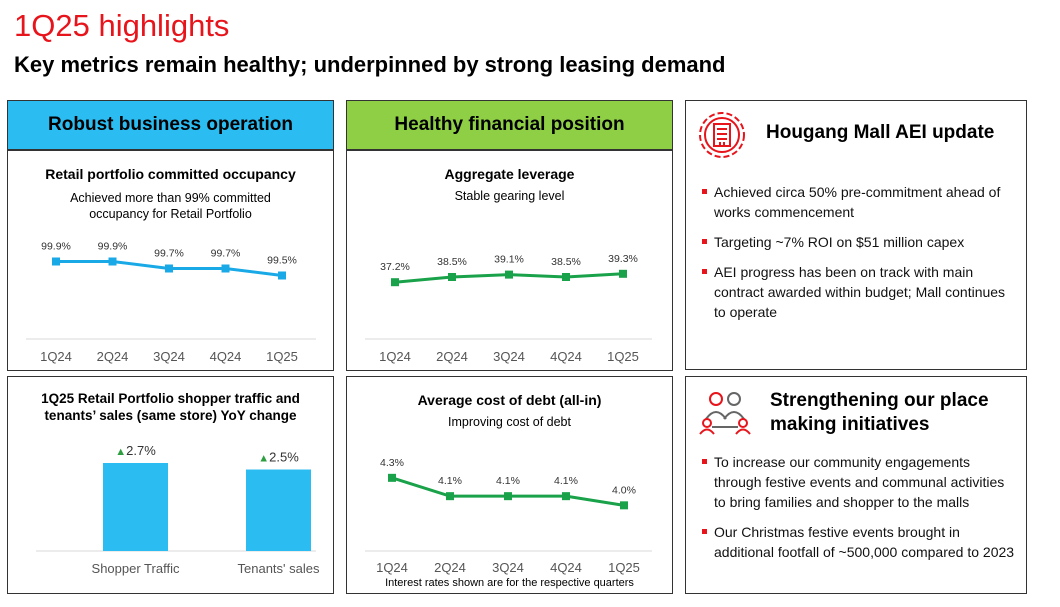 Image resolution: width=1060 pixels, height=607 pixels. Describe the element at coordinates (392, 463) in the screenshot. I see `data-label: 4.3%` at that location.